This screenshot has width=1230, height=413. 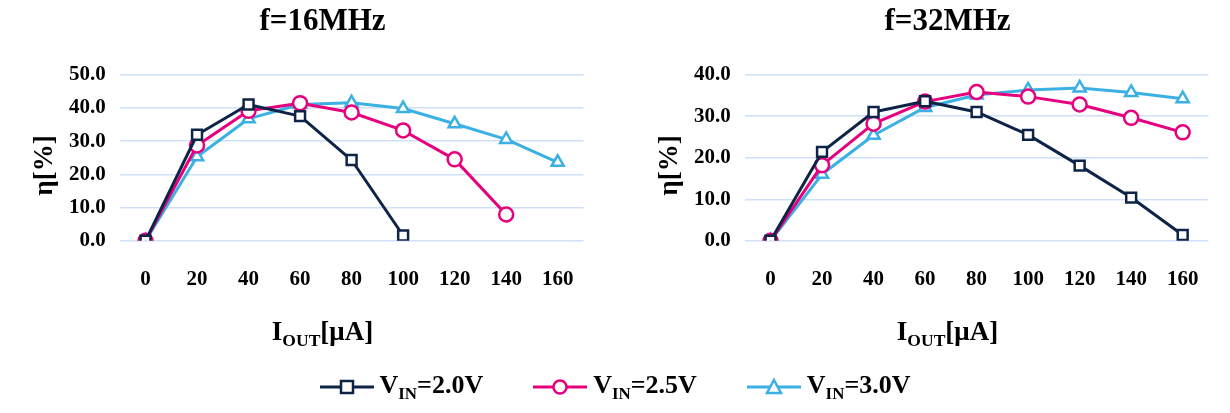 What do you see at coordinates (87, 73) in the screenshot?
I see `y-tick-label: 50.0` at bounding box center [87, 73].